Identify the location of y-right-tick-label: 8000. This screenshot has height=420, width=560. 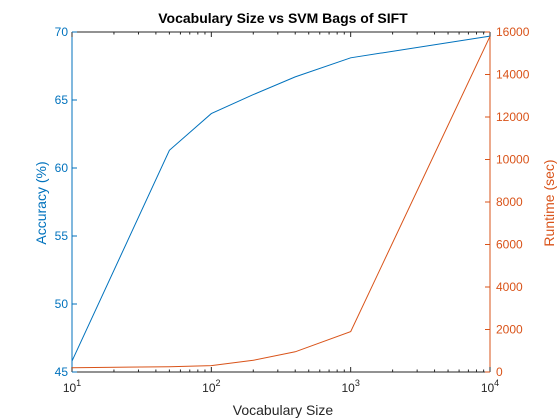
(509, 202).